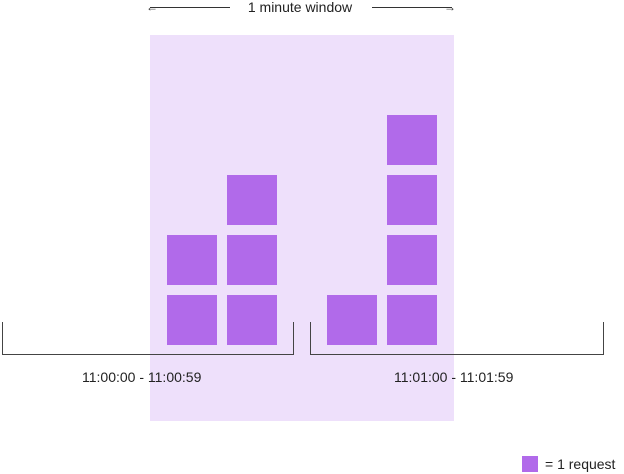  What do you see at coordinates (300, 7) in the screenshot?
I see `window-label: 1 minute window` at bounding box center [300, 7].